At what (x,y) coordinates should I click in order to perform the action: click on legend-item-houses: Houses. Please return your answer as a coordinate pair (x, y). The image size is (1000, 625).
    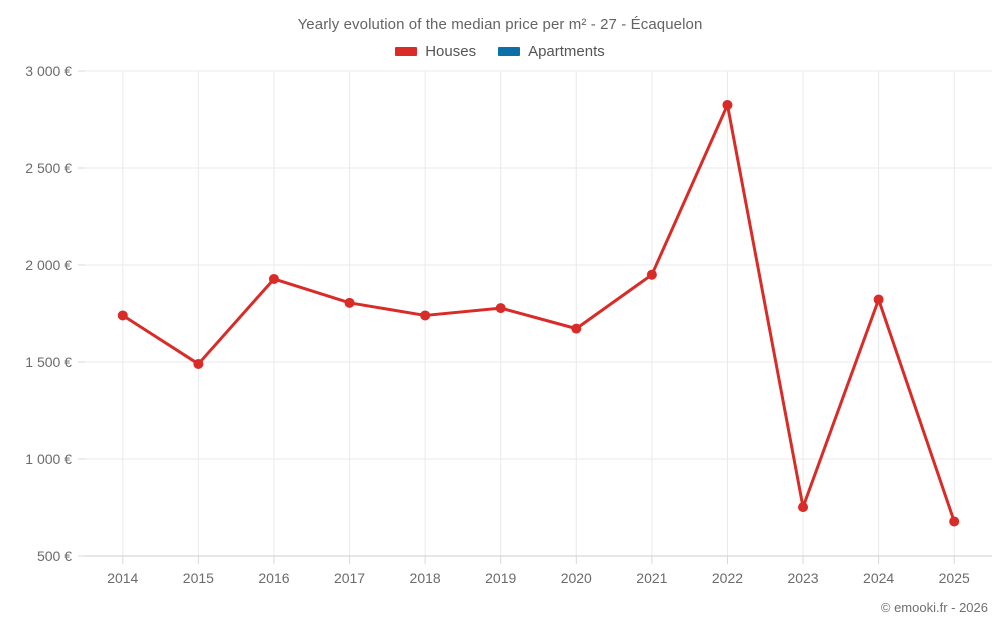
    Looking at the image, I should click on (435, 51).